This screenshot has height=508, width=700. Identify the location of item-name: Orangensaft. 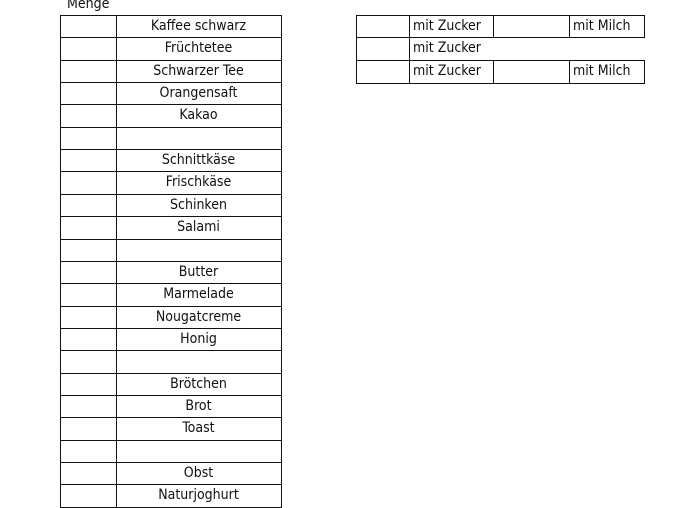
(198, 94).